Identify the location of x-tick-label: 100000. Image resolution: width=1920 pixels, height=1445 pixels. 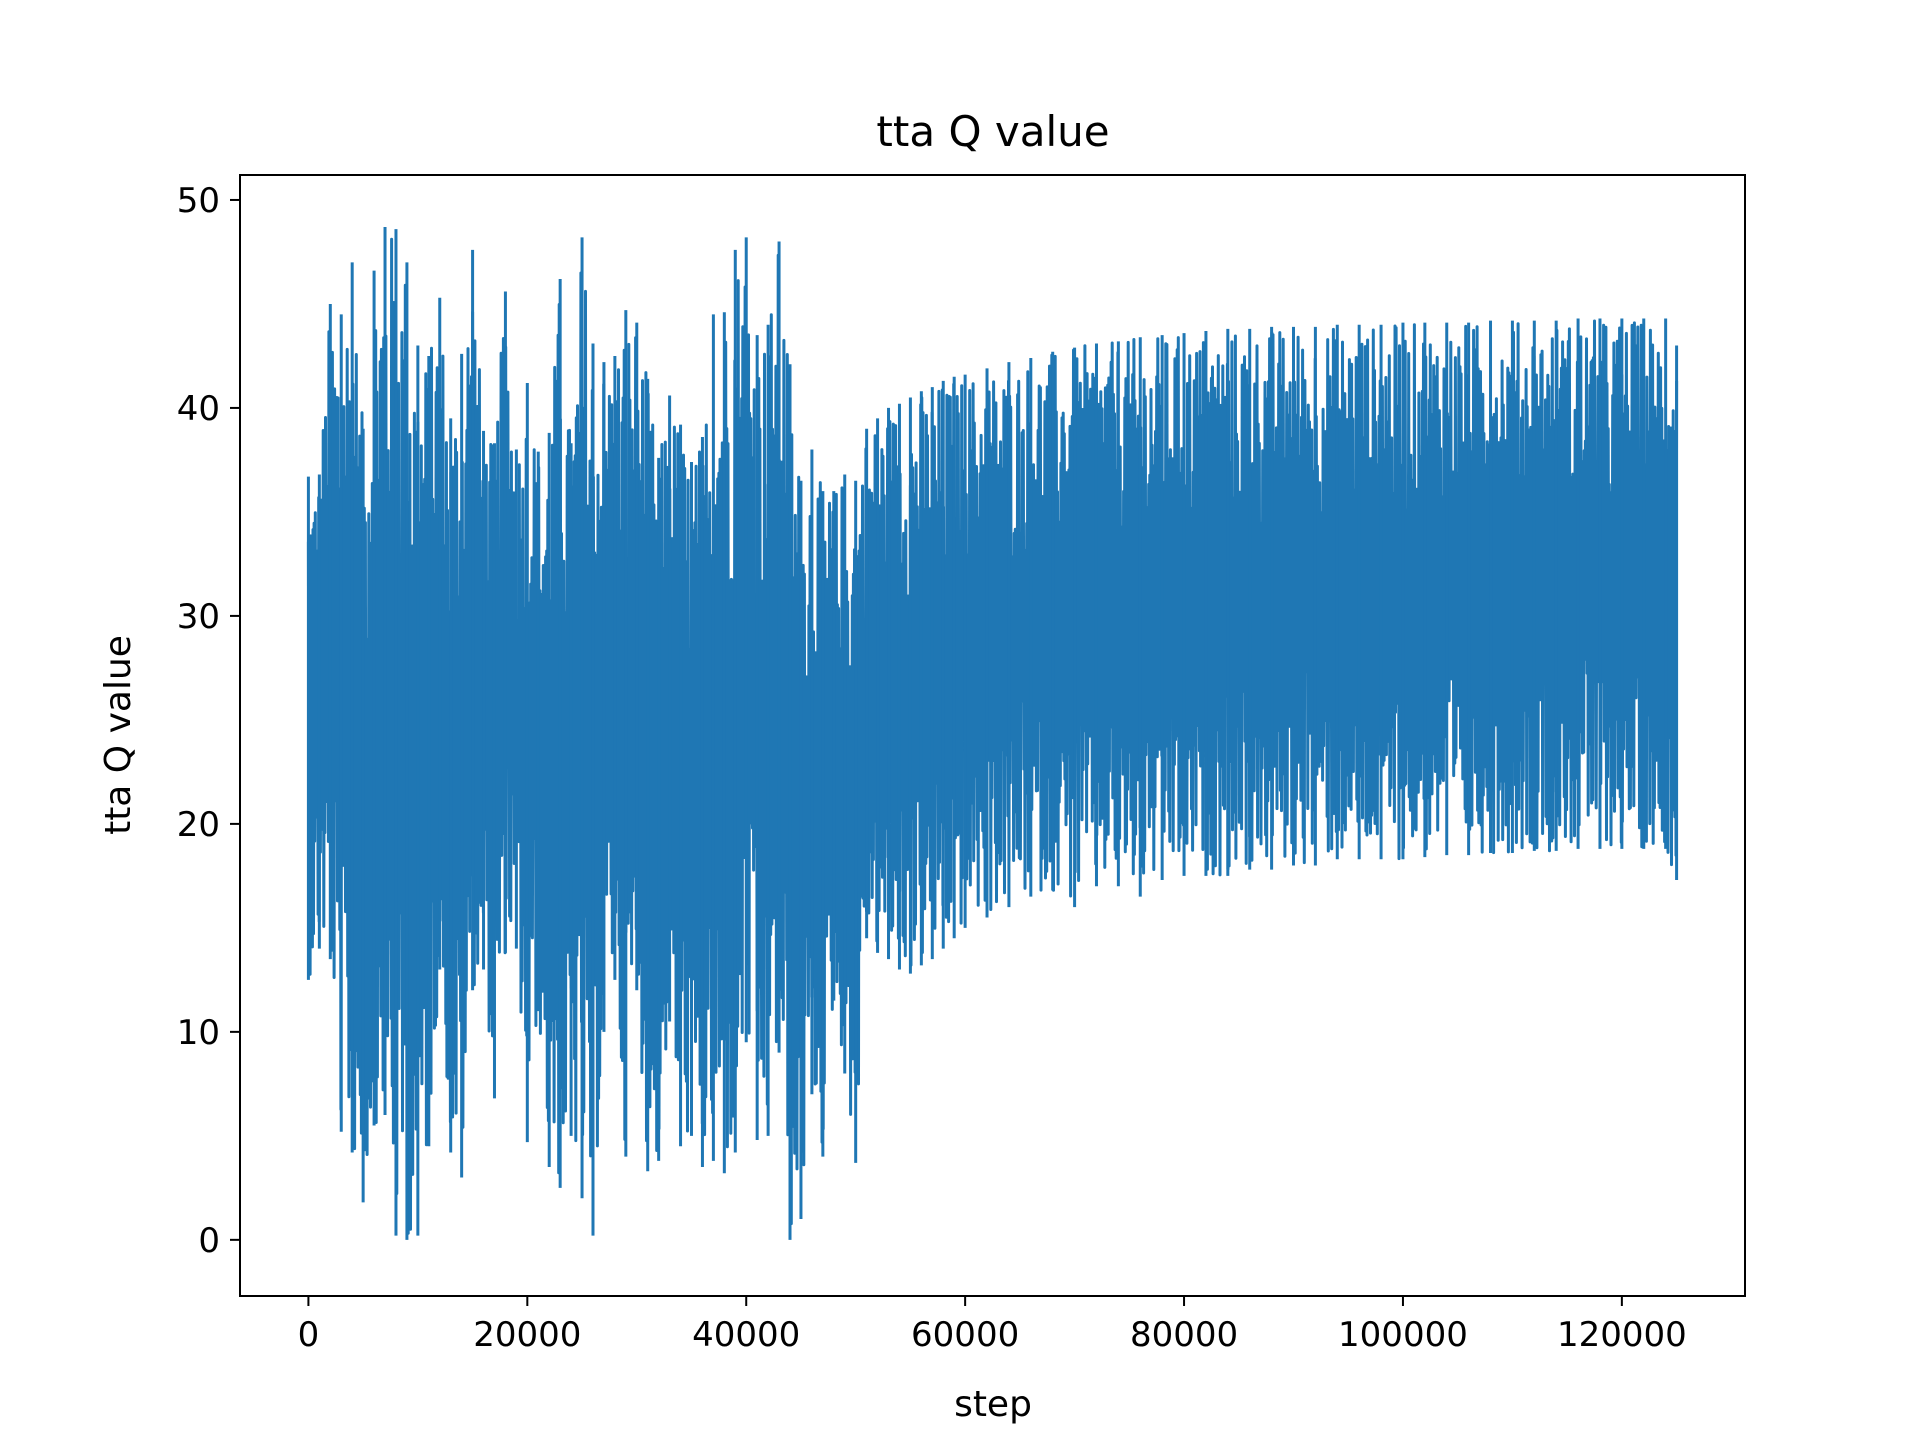
(1403, 1335).